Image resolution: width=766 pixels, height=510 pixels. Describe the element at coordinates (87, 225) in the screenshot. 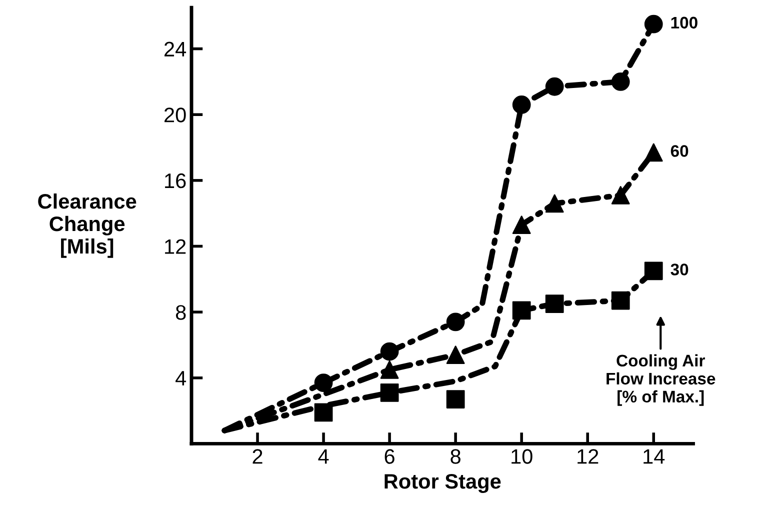

I see `y-axis-title: Clearance Change [Mils]` at that location.